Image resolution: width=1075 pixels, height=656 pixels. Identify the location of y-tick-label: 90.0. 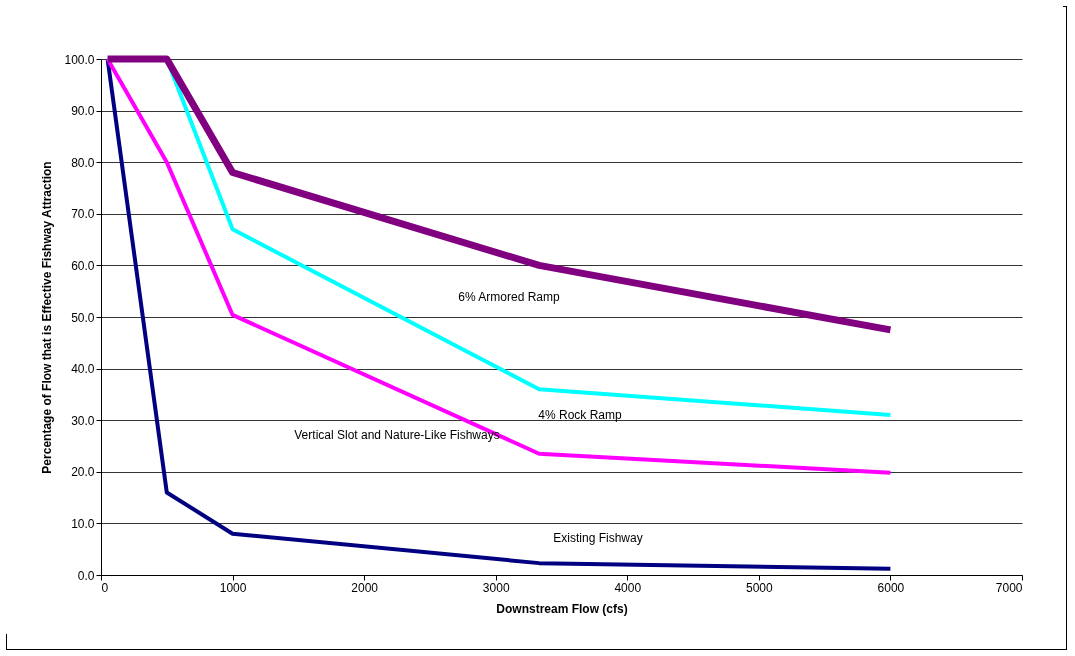
(83, 111).